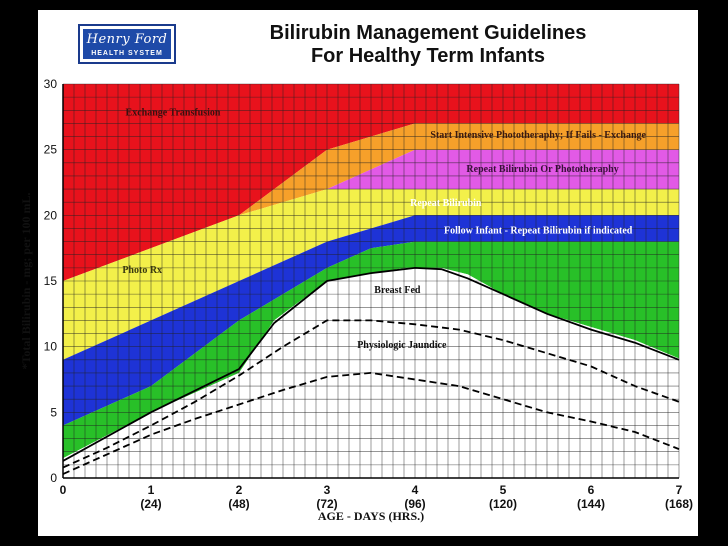 This screenshot has height=546, width=728. I want to click on y-tick-label: 15, so click(51, 281).